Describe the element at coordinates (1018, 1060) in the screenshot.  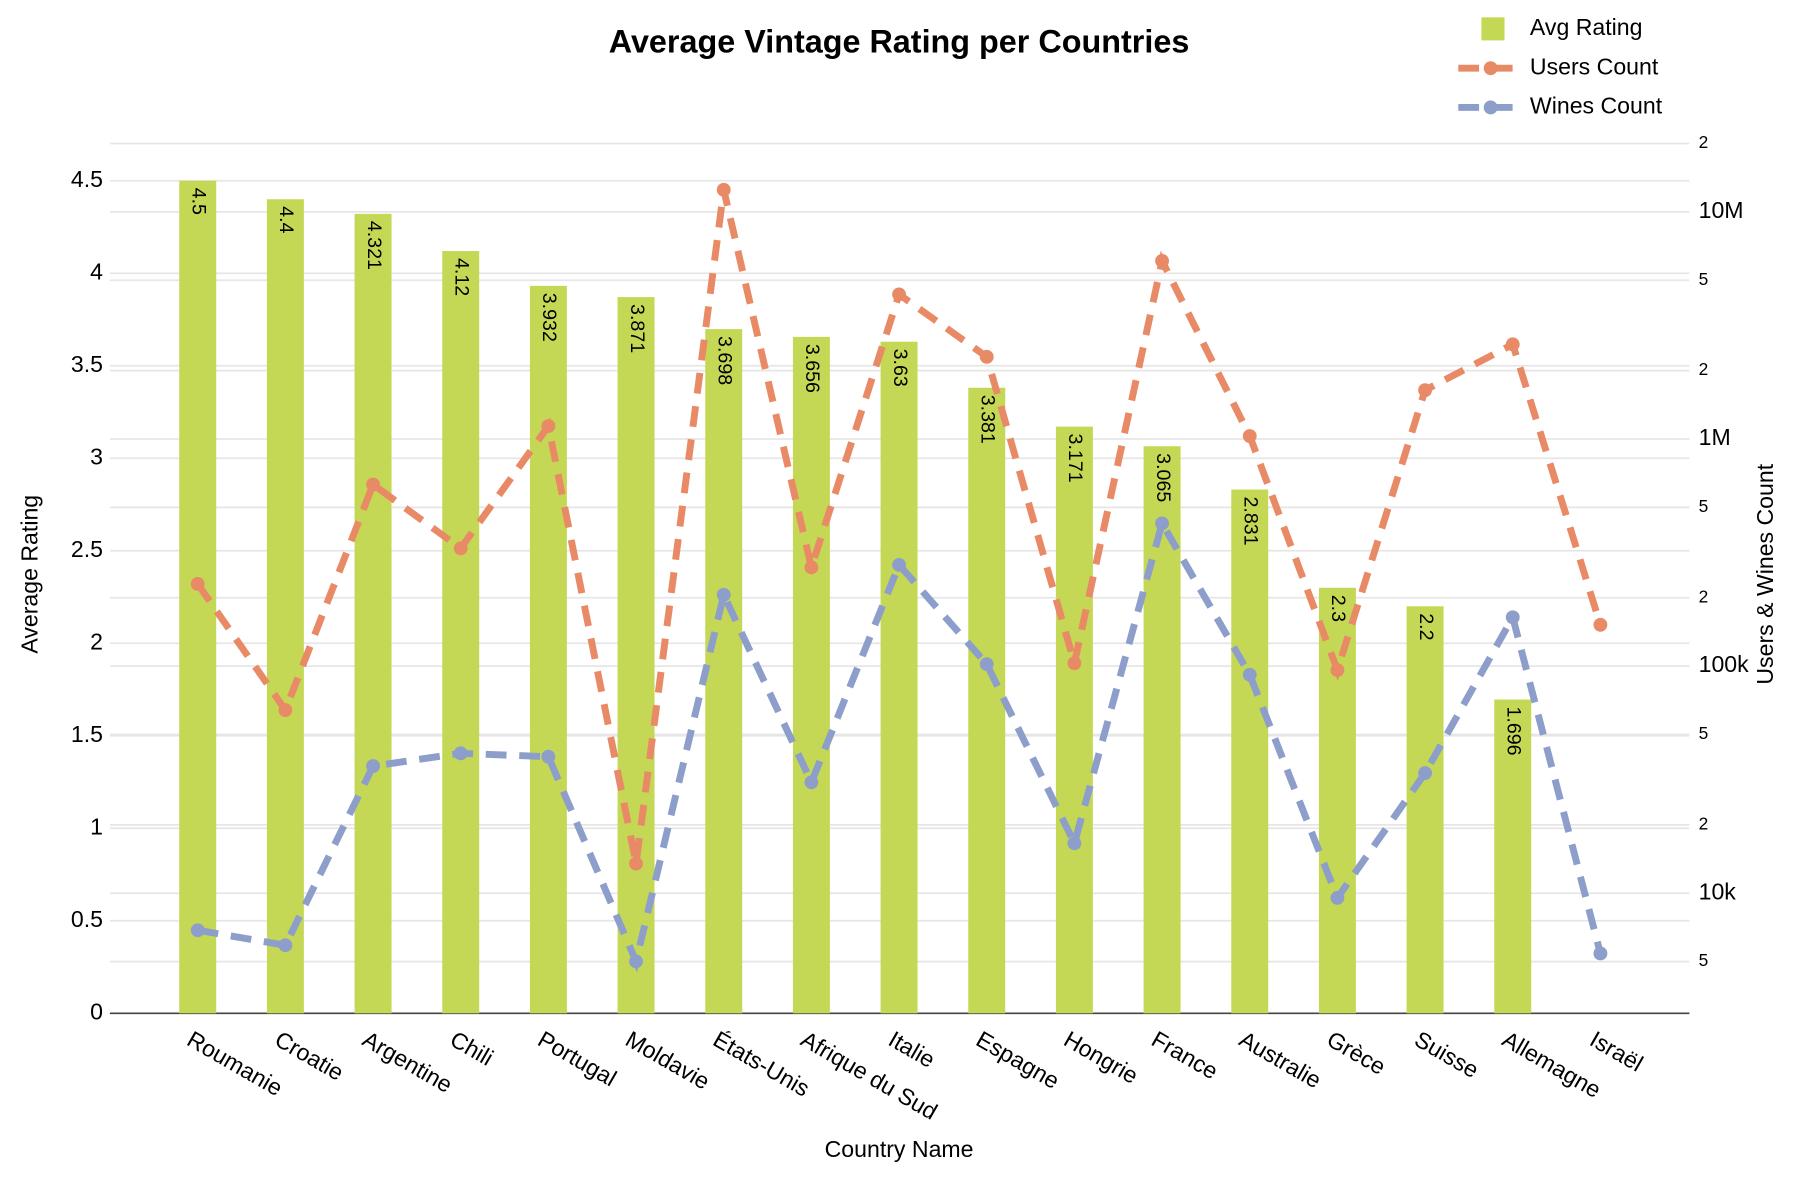
I see `x-tick-label: Espagne` at that location.